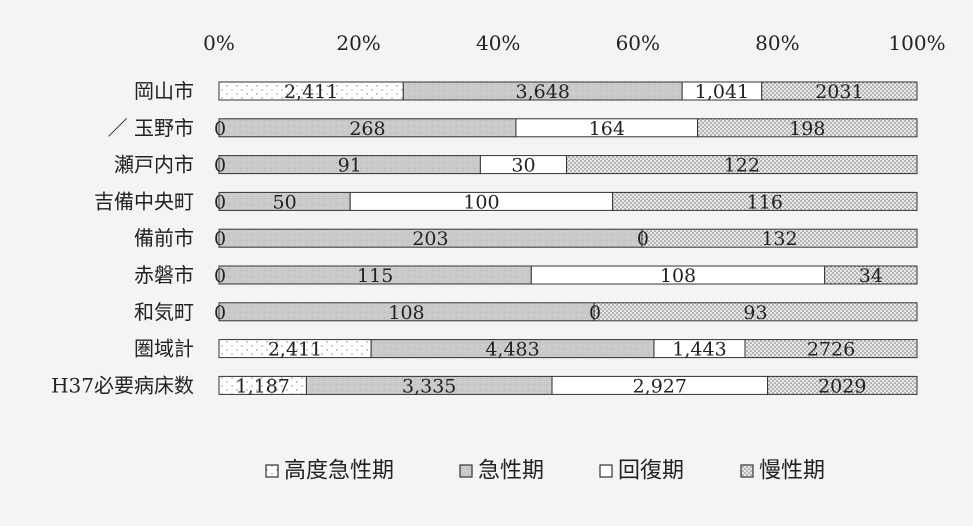  I want to click on category-label: H37必要病床数, so click(122, 385).